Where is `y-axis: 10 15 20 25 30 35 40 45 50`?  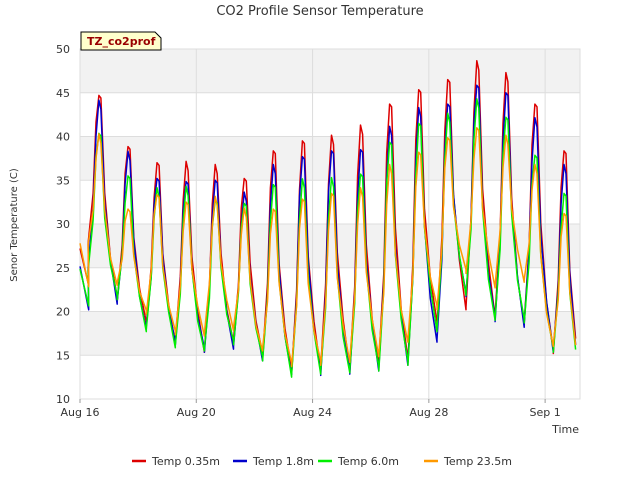 y-axis: 10 15 20 25 30 35 40 45 50 is located at coordinates (63, 224).